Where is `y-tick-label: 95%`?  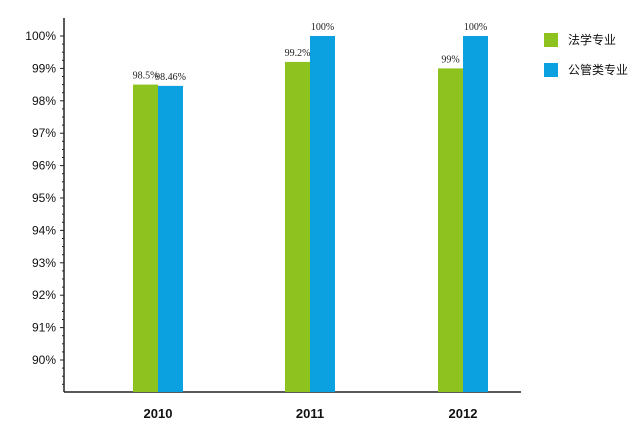 y-tick-label: 95% is located at coordinates (44, 198).